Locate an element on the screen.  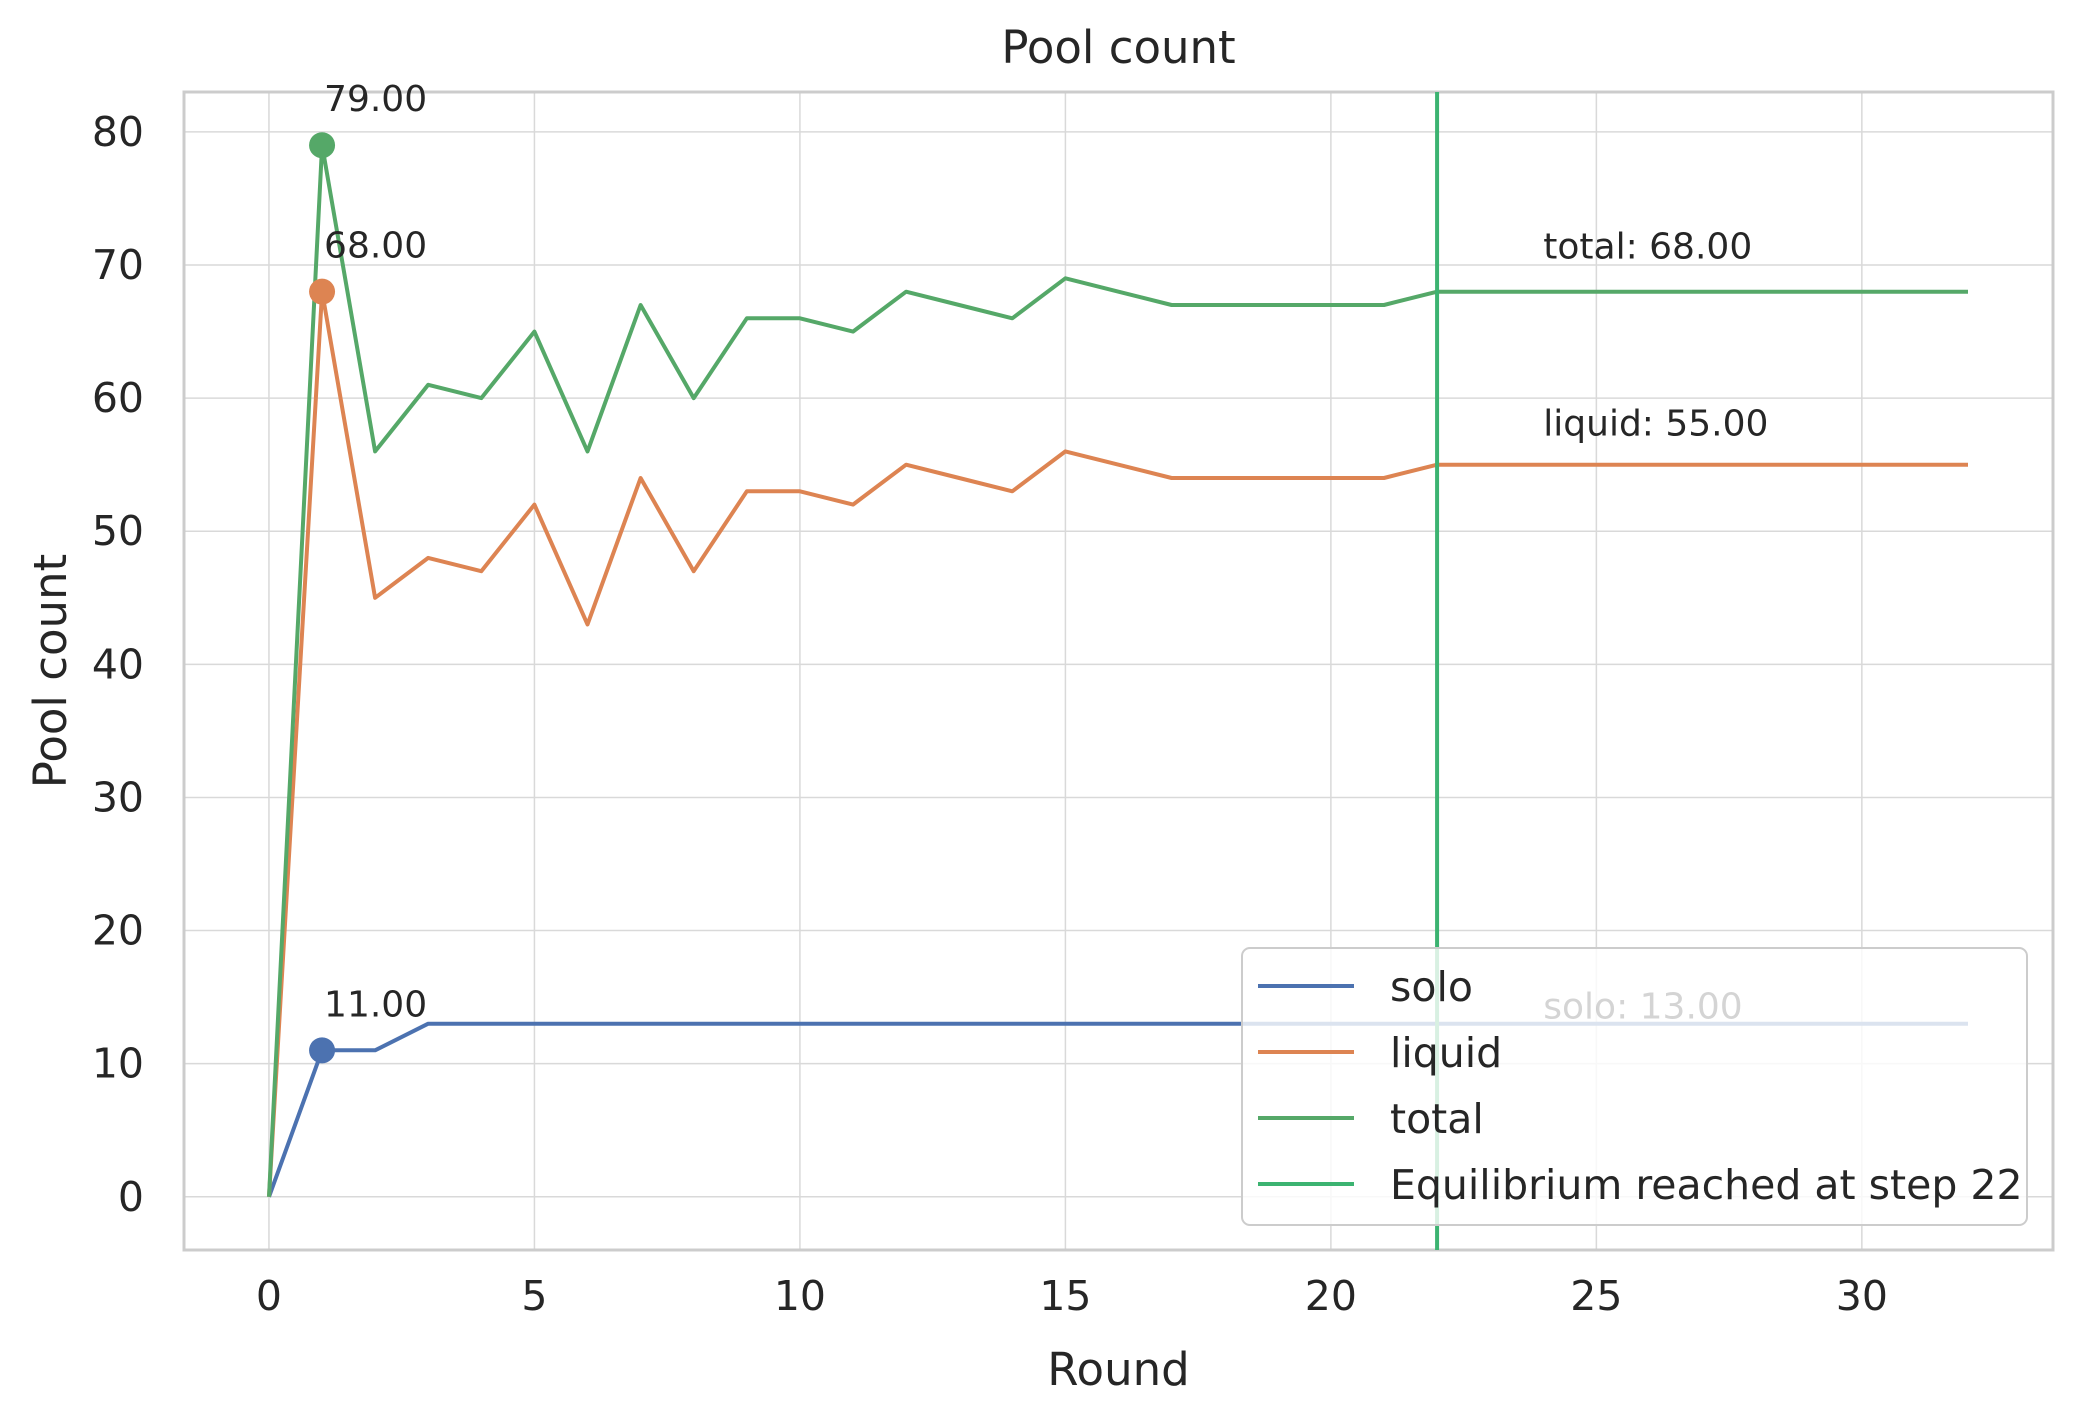
peak-marker-solo is located at coordinates (322, 1050).